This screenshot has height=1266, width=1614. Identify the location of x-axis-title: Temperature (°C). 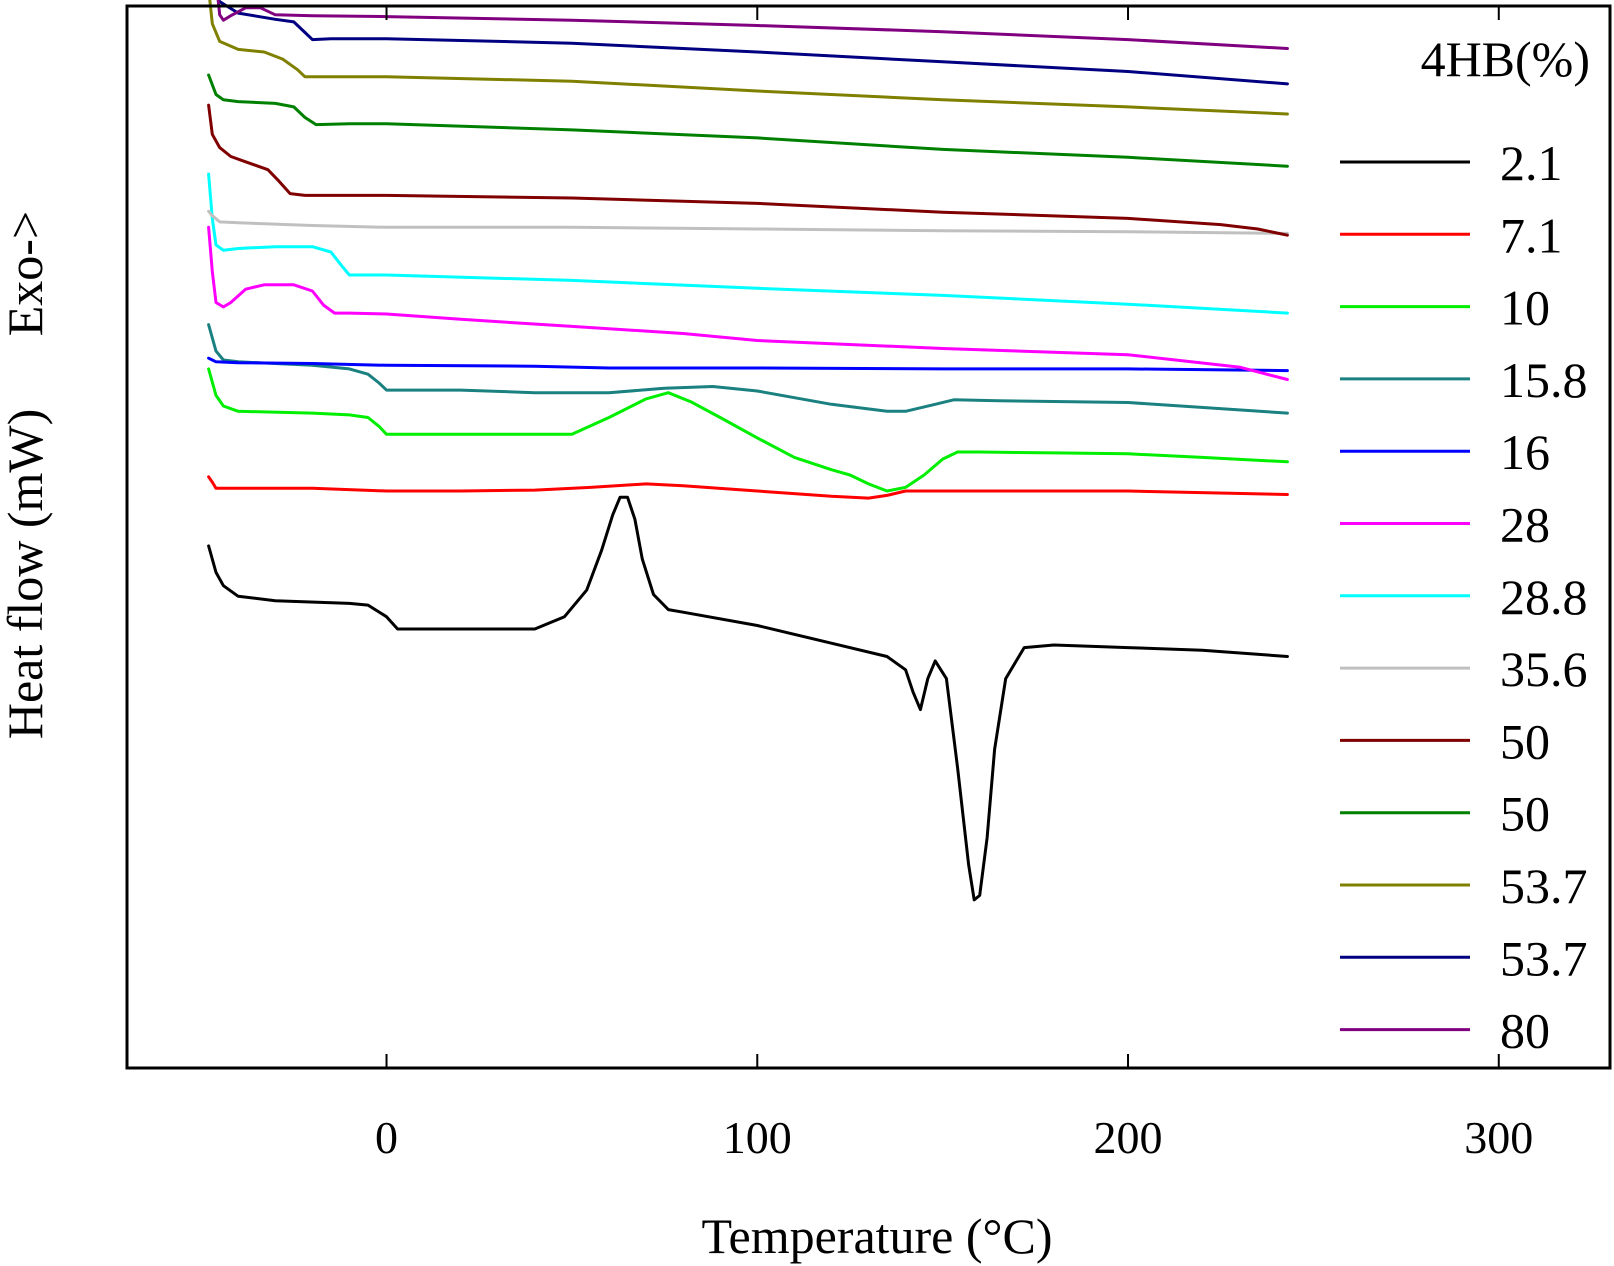
(876, 1236).